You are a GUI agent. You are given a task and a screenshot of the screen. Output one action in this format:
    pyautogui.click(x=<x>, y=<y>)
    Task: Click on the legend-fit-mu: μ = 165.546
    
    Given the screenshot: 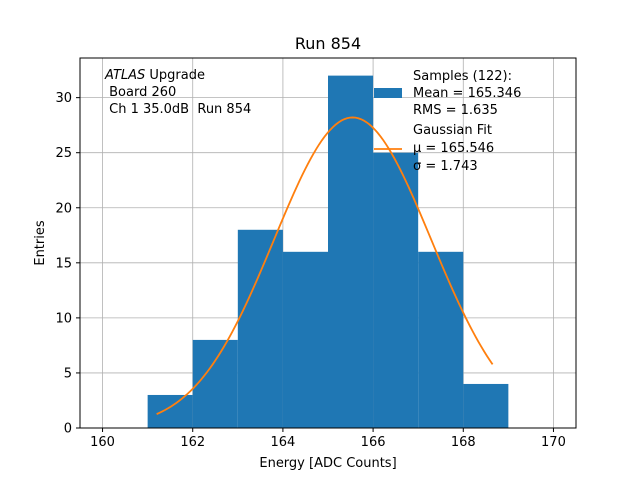 What is the action you would take?
    pyautogui.click(x=453, y=148)
    